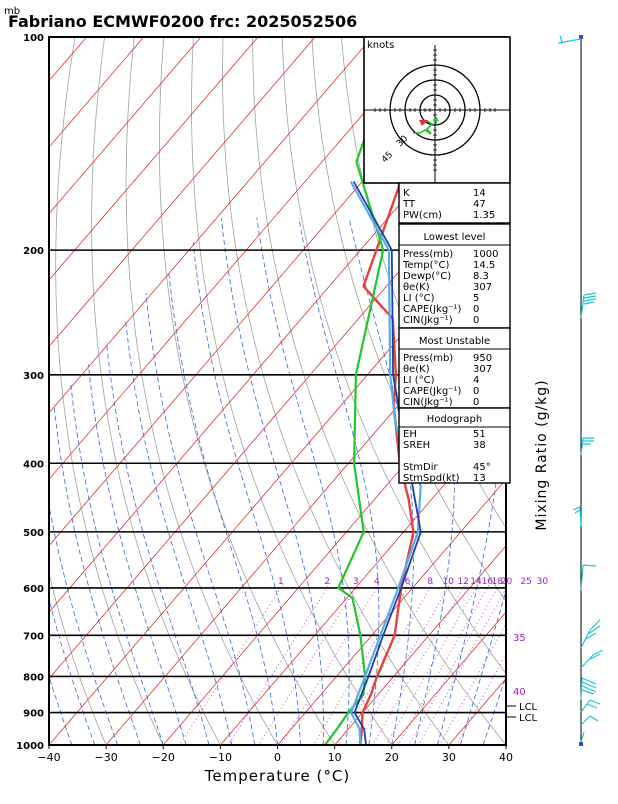 Image resolution: width=618 pixels, height=804 pixels. What do you see at coordinates (481, 276) in the screenshot?
I see `lowest-level-row-value: 8.3` at bounding box center [481, 276].